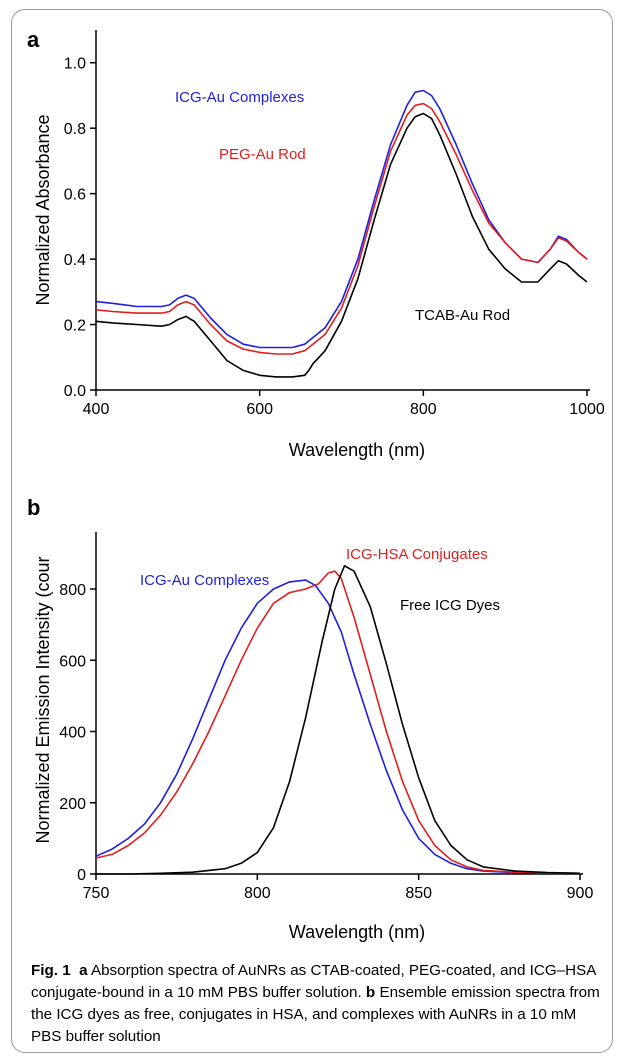 The image size is (625, 1063). Describe the element at coordinates (587, 409) in the screenshot. I see `chart-a-xtick-label: 1000` at that location.